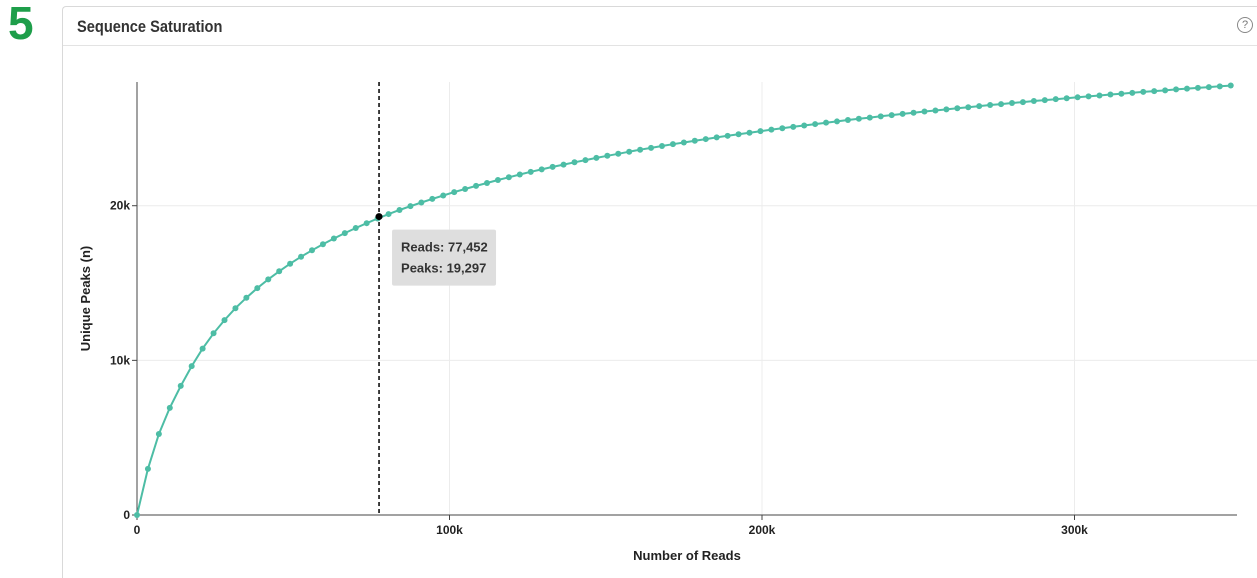  I want to click on selected-point, so click(379, 217).